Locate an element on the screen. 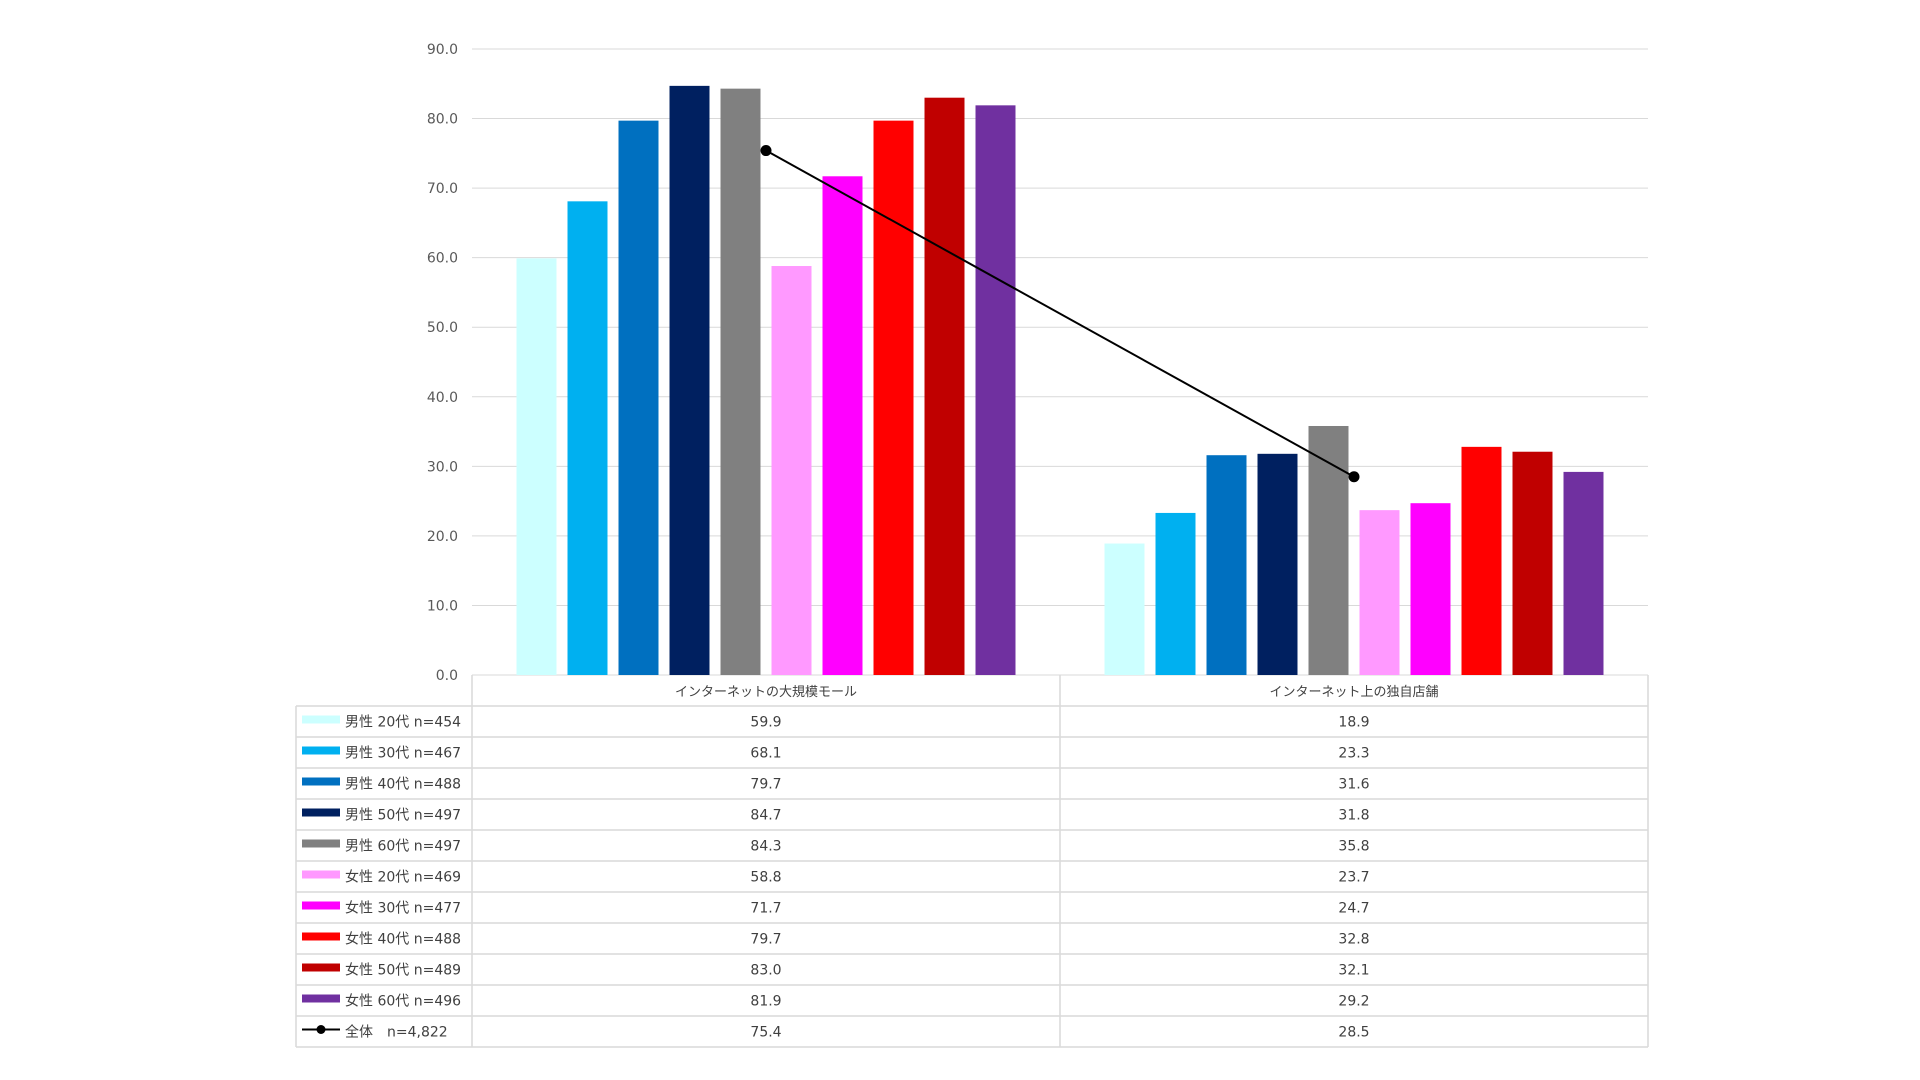 The width and height of the screenshot is (1920, 1080). data-label: 31.8 is located at coordinates (1353, 816).